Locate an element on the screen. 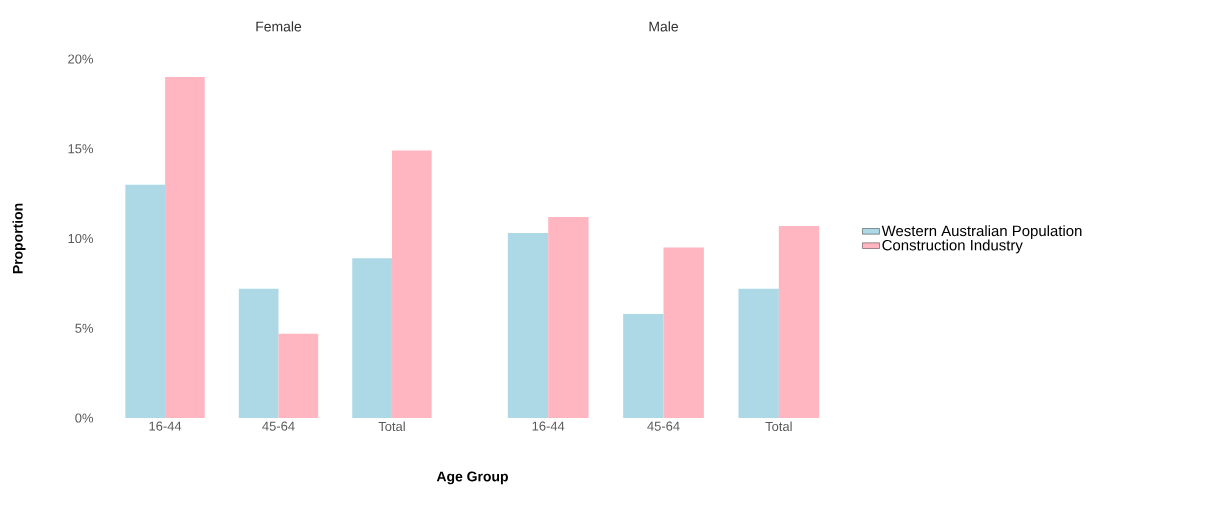 The width and height of the screenshot is (1209, 508). x-axis-title: Age Group is located at coordinates (472, 478).